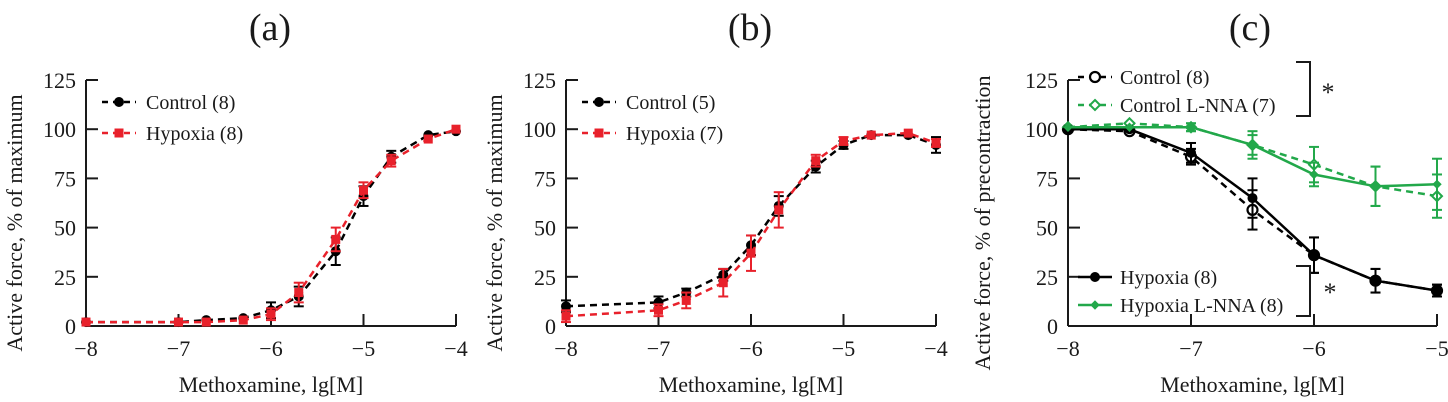 The width and height of the screenshot is (1448, 402). What do you see at coordinates (652, 118) in the screenshot?
I see `legend: Control (5) Hypoxia (7)` at bounding box center [652, 118].